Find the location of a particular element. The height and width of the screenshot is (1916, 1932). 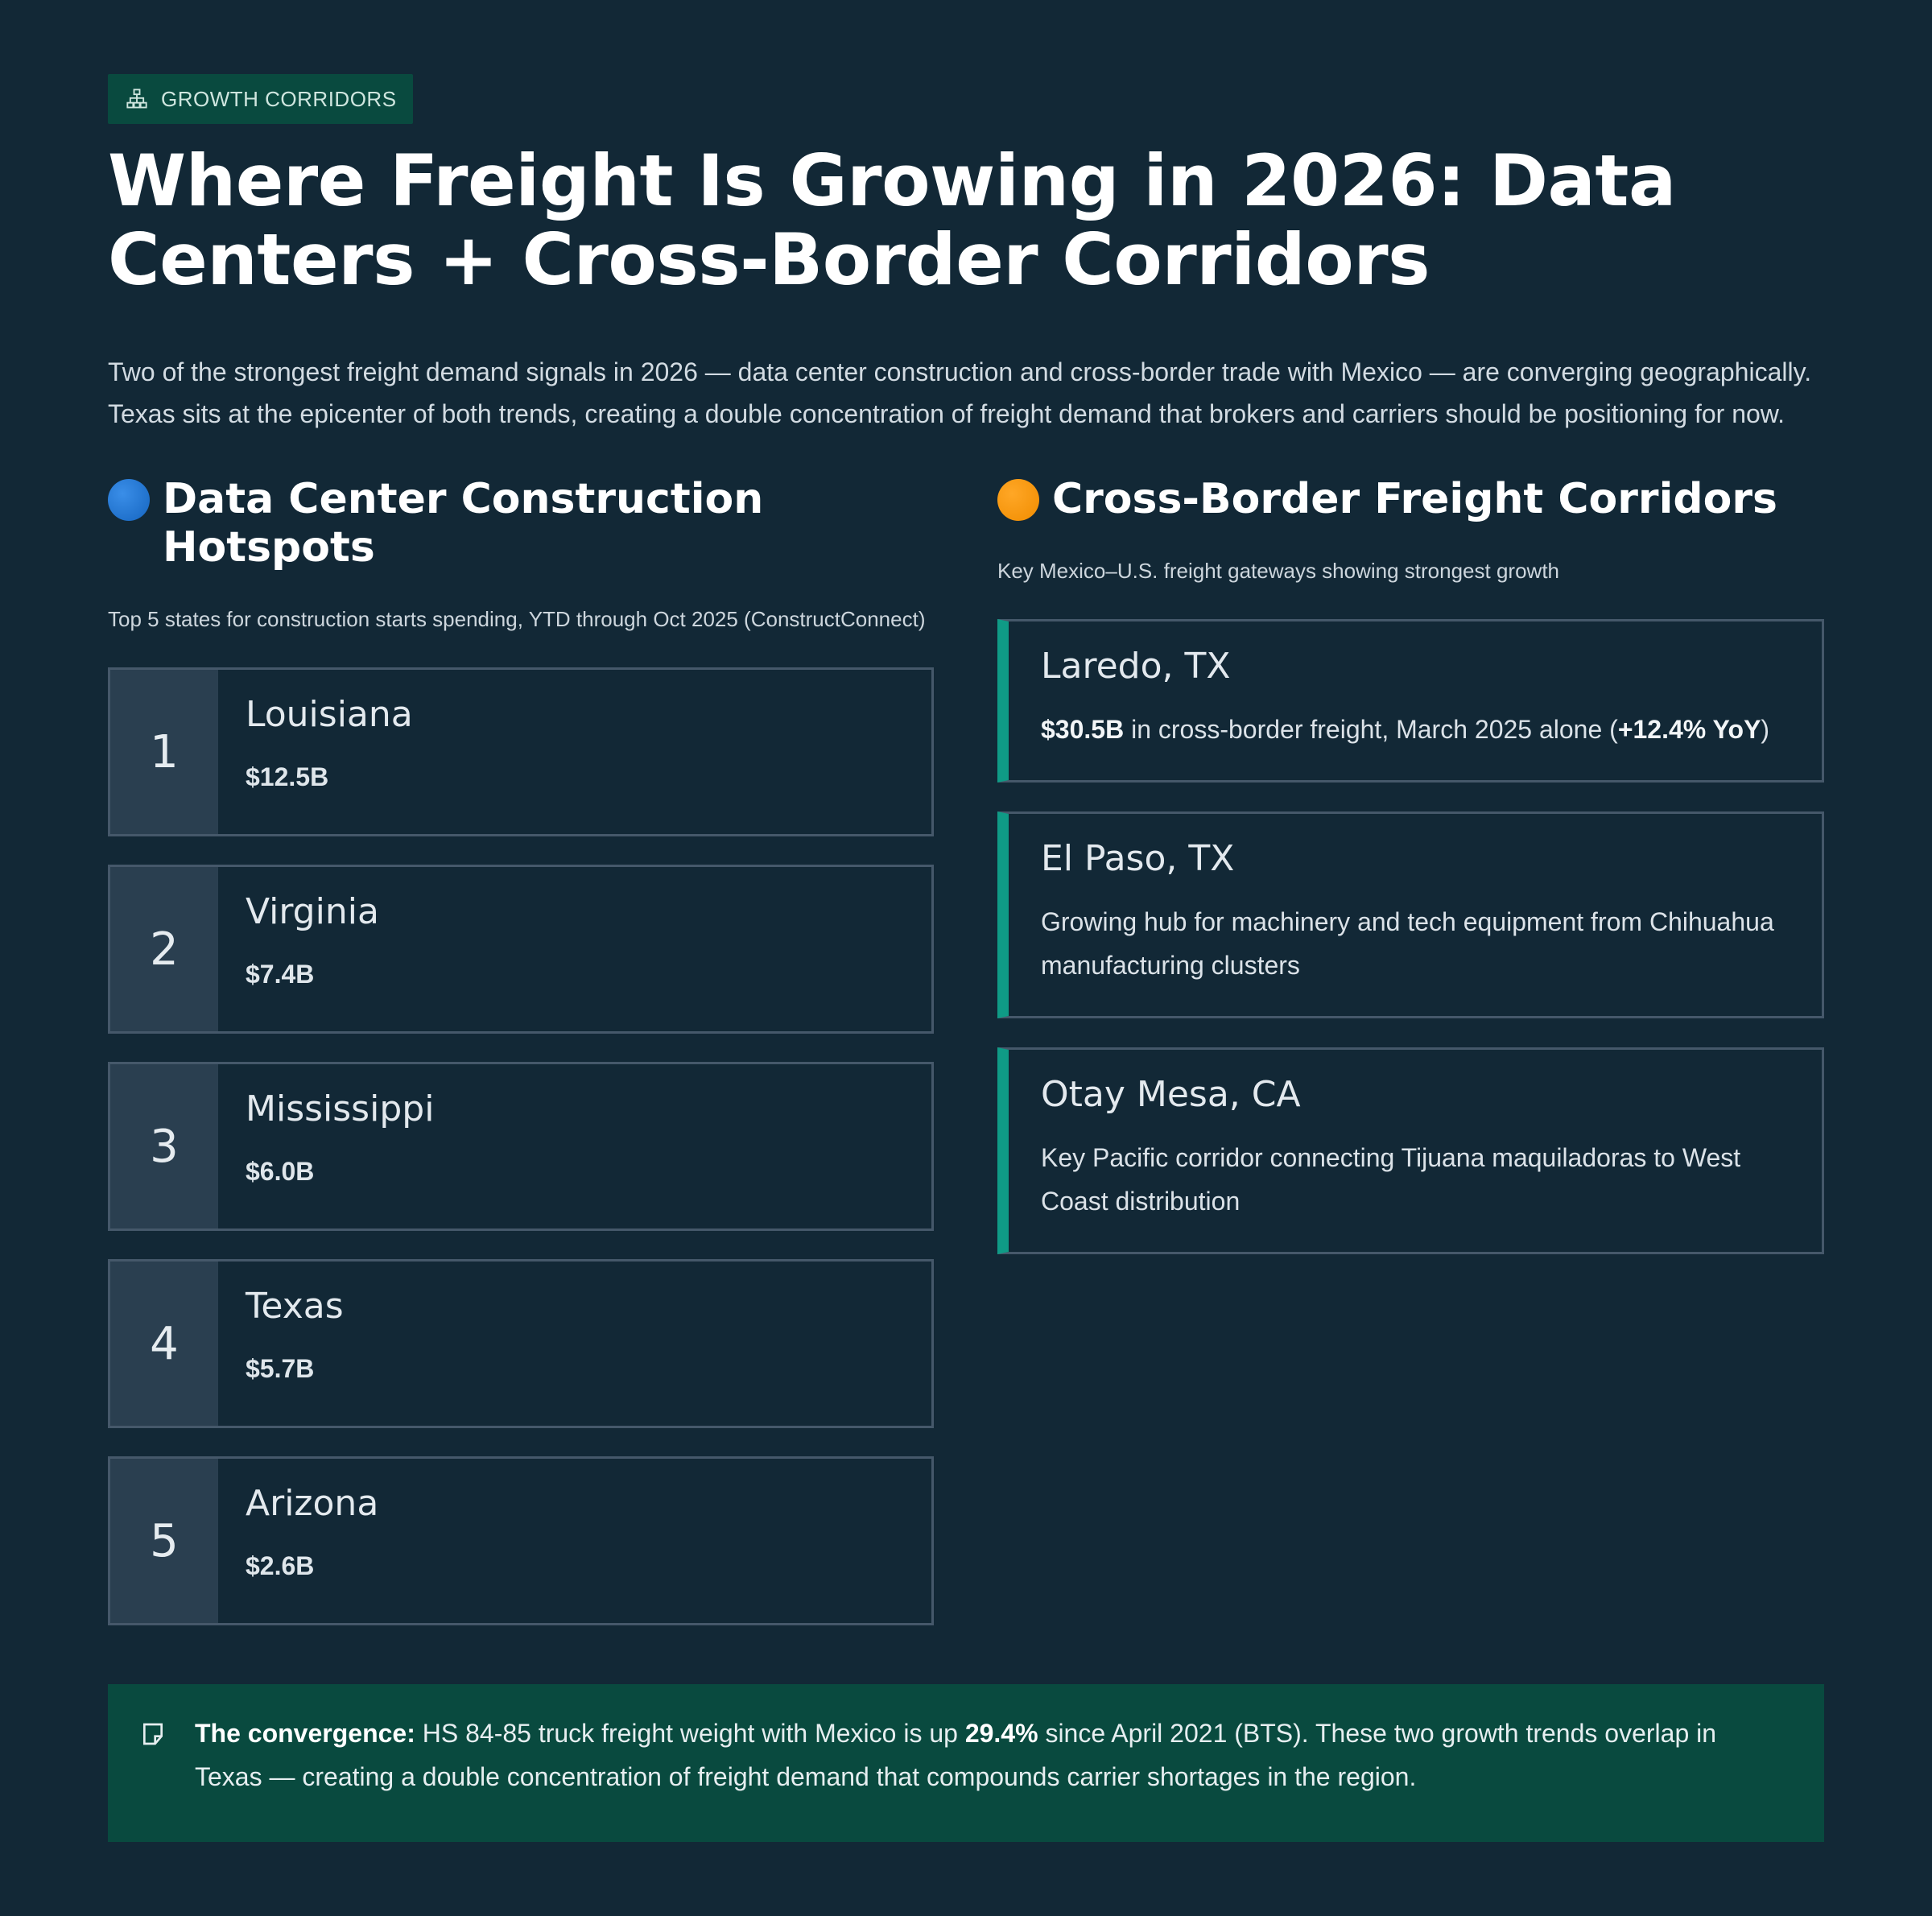

corridor-name: El Paso, TX is located at coordinates (1138, 858).